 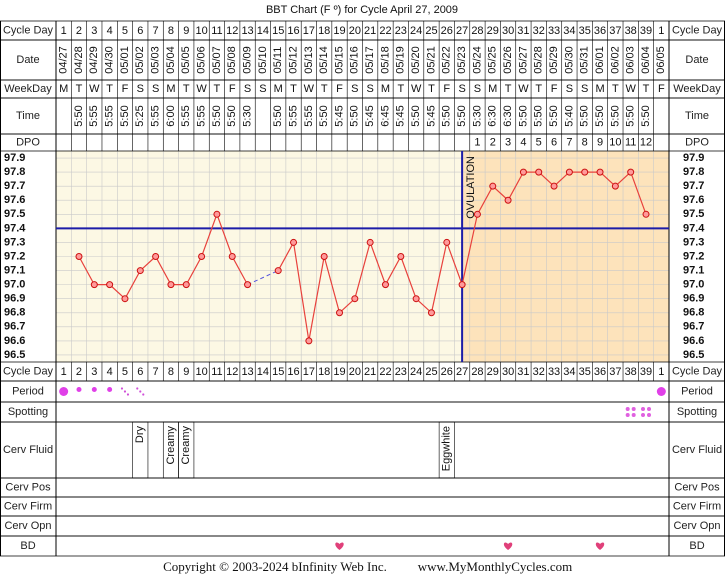 I want to click on y-tick-label-right: 97.2, so click(x=693, y=256).